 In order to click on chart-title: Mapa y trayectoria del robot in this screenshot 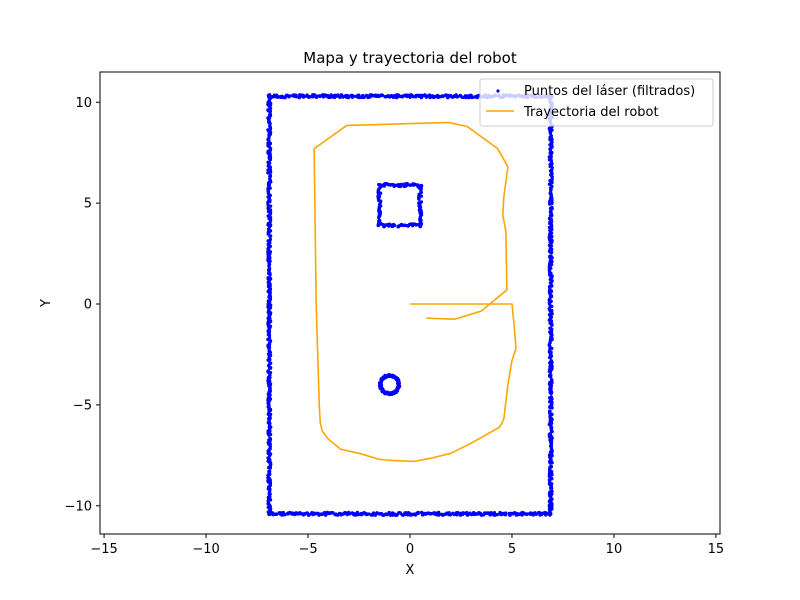, I will do `click(410, 58)`.